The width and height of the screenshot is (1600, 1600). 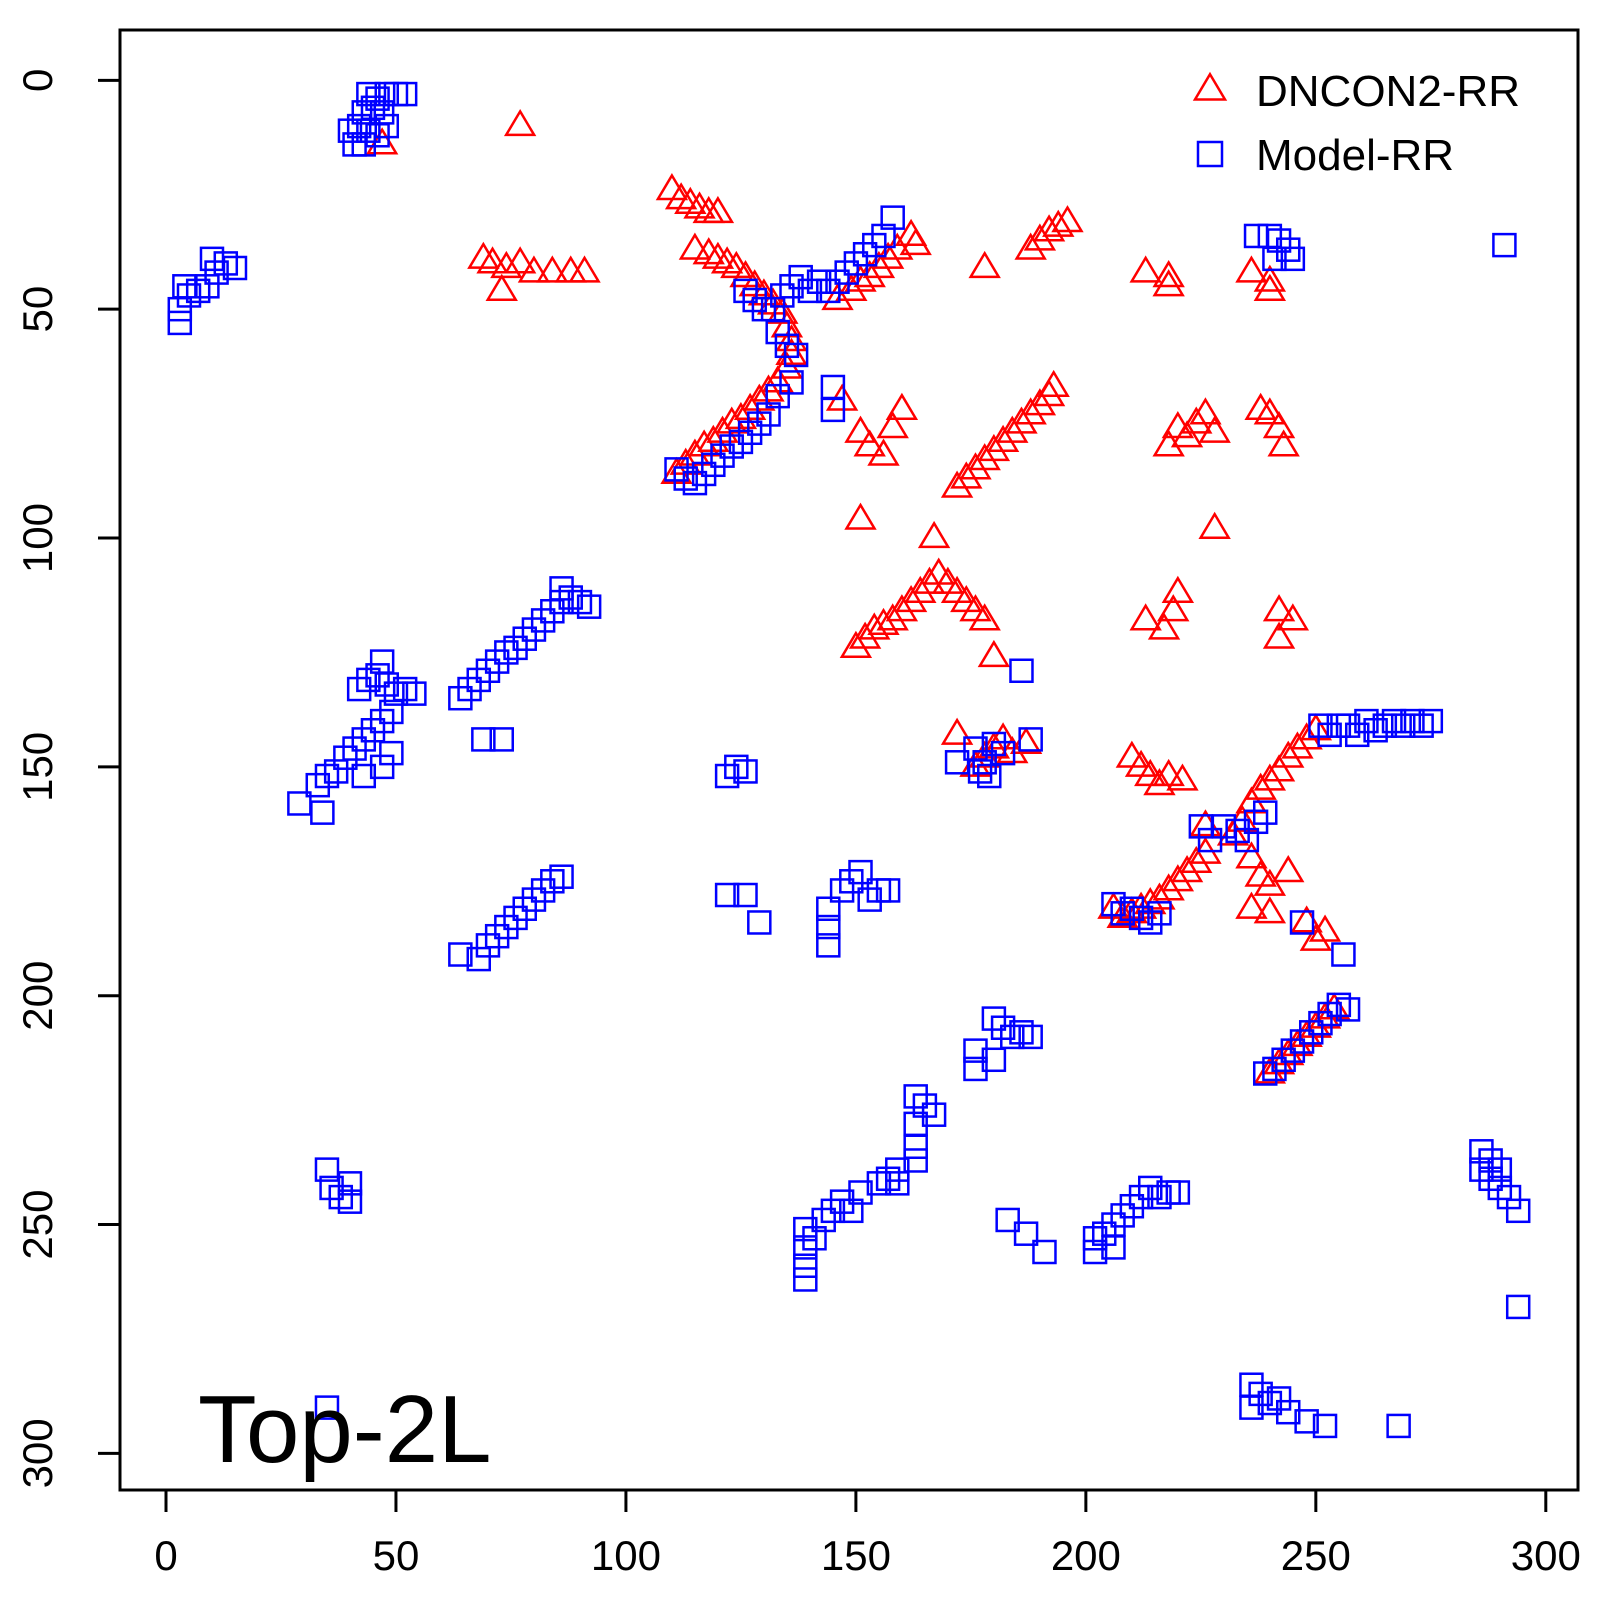 I want to click on panel-annotation: Top-2L, so click(x=345, y=1429).